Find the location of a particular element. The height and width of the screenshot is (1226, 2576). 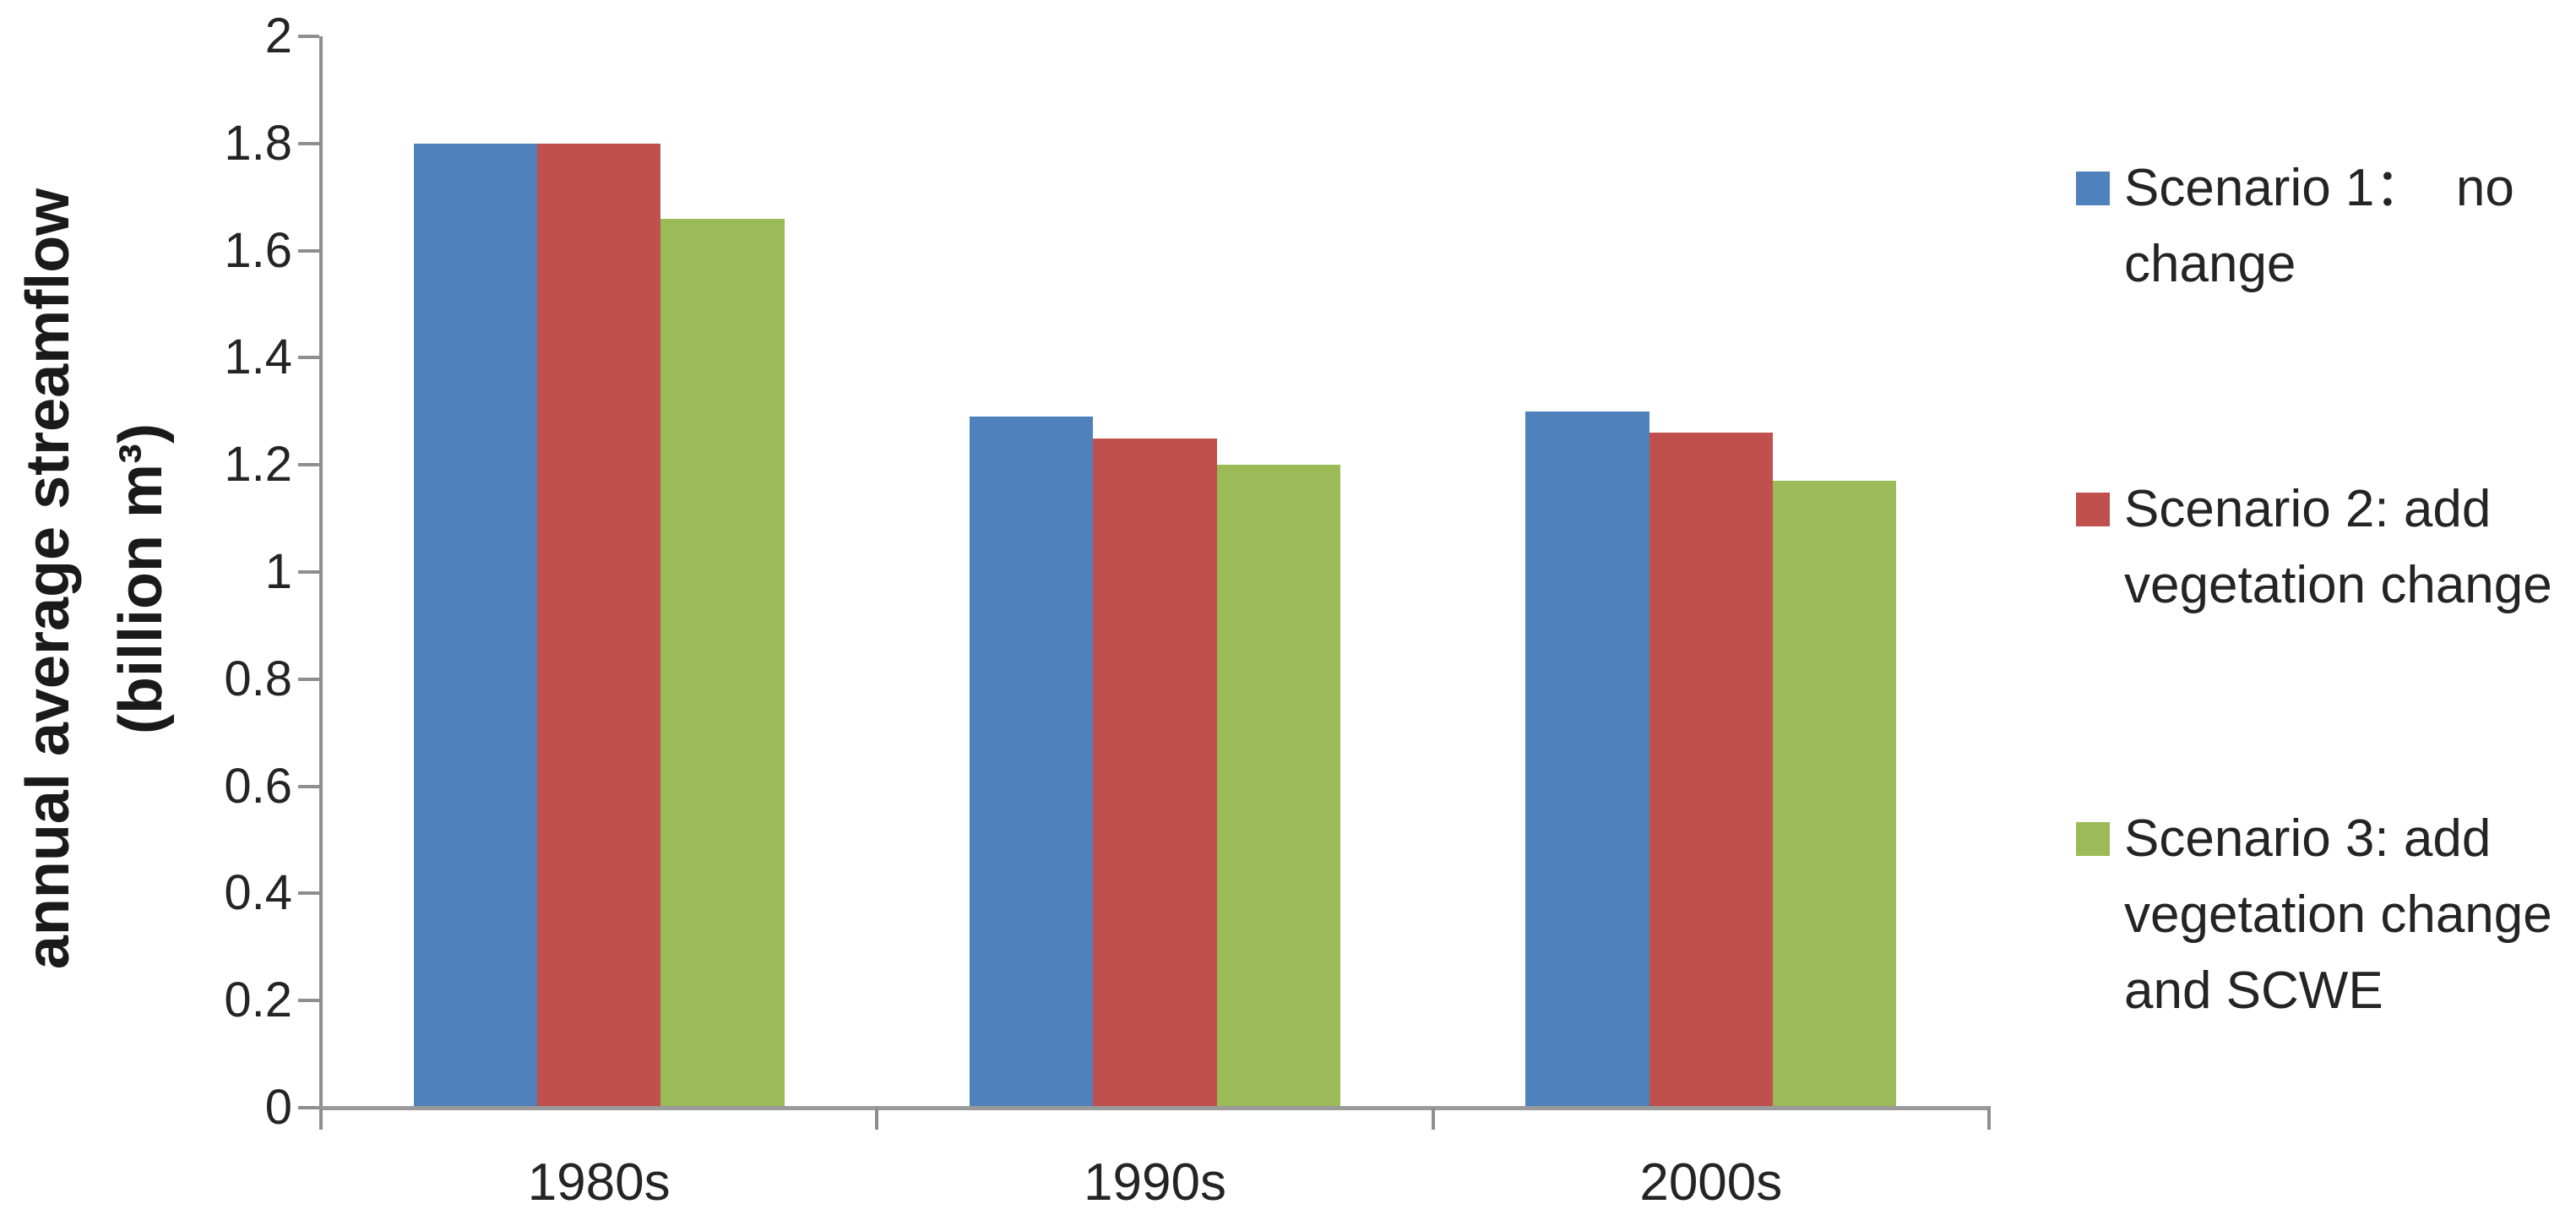

x-category-label-1980s: 1980s is located at coordinates (599, 1182).